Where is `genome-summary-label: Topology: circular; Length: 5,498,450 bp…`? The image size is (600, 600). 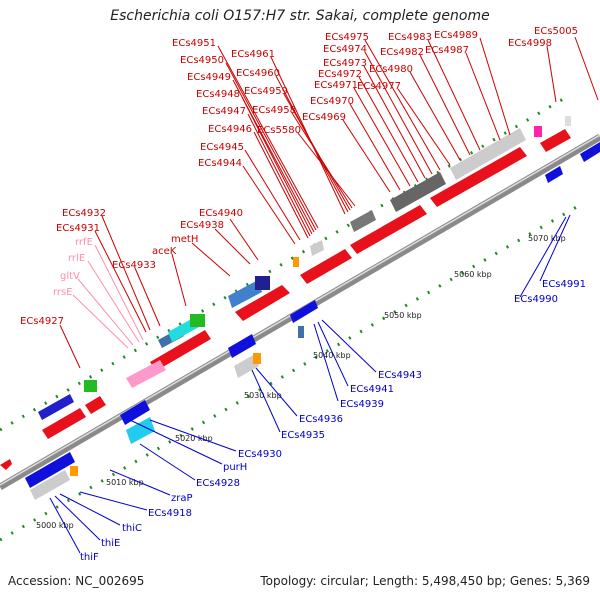 genome-summary-label: Topology: circular; Length: 5,498,450 bp… is located at coordinates (425, 581).